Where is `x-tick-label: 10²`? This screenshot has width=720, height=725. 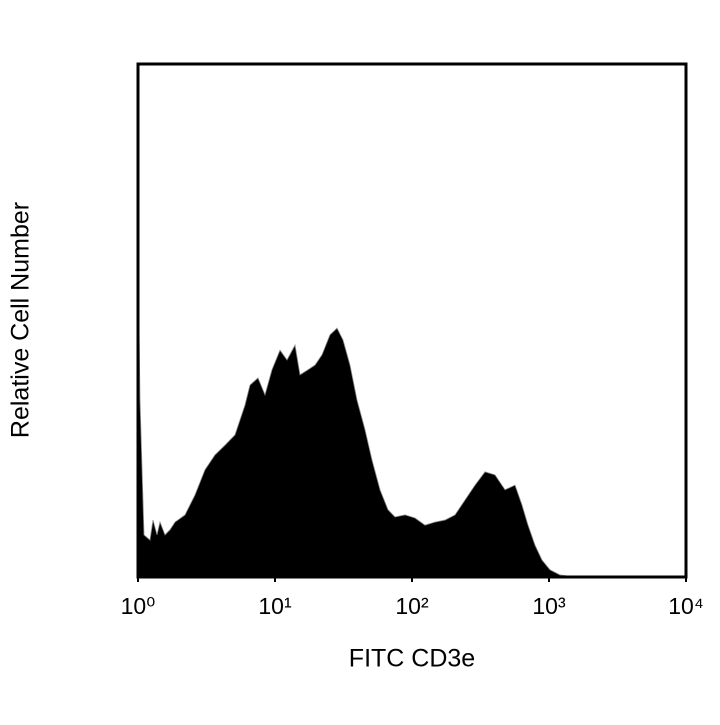 x-tick-label: 10² is located at coordinates (412, 606).